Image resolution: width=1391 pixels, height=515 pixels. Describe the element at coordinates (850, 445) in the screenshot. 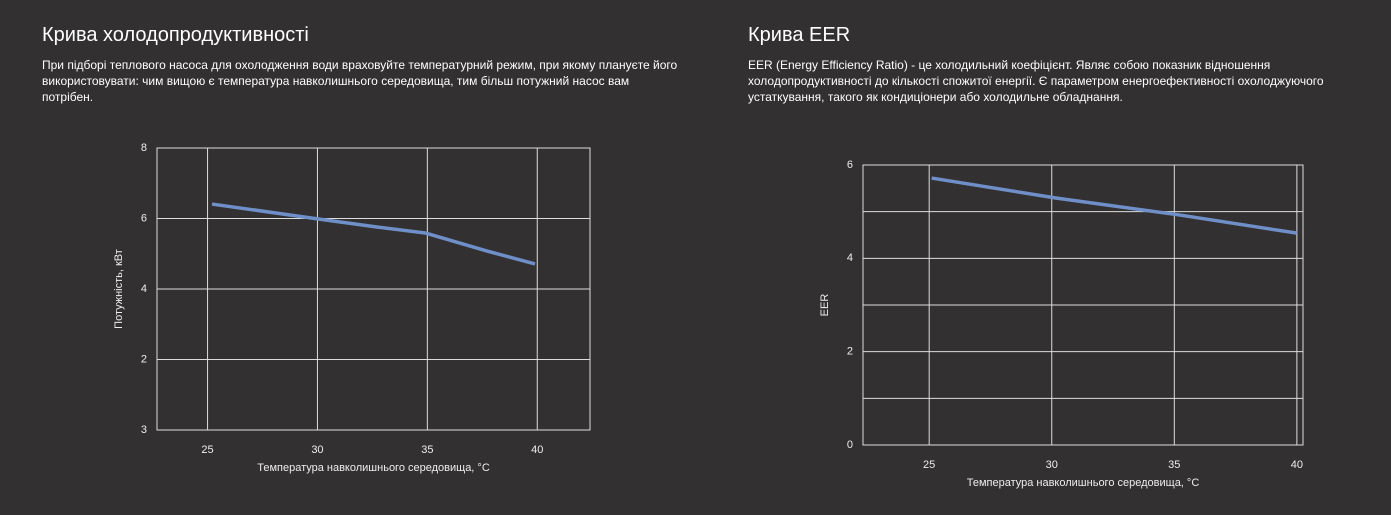

I see `y-tick-label: 0` at that location.